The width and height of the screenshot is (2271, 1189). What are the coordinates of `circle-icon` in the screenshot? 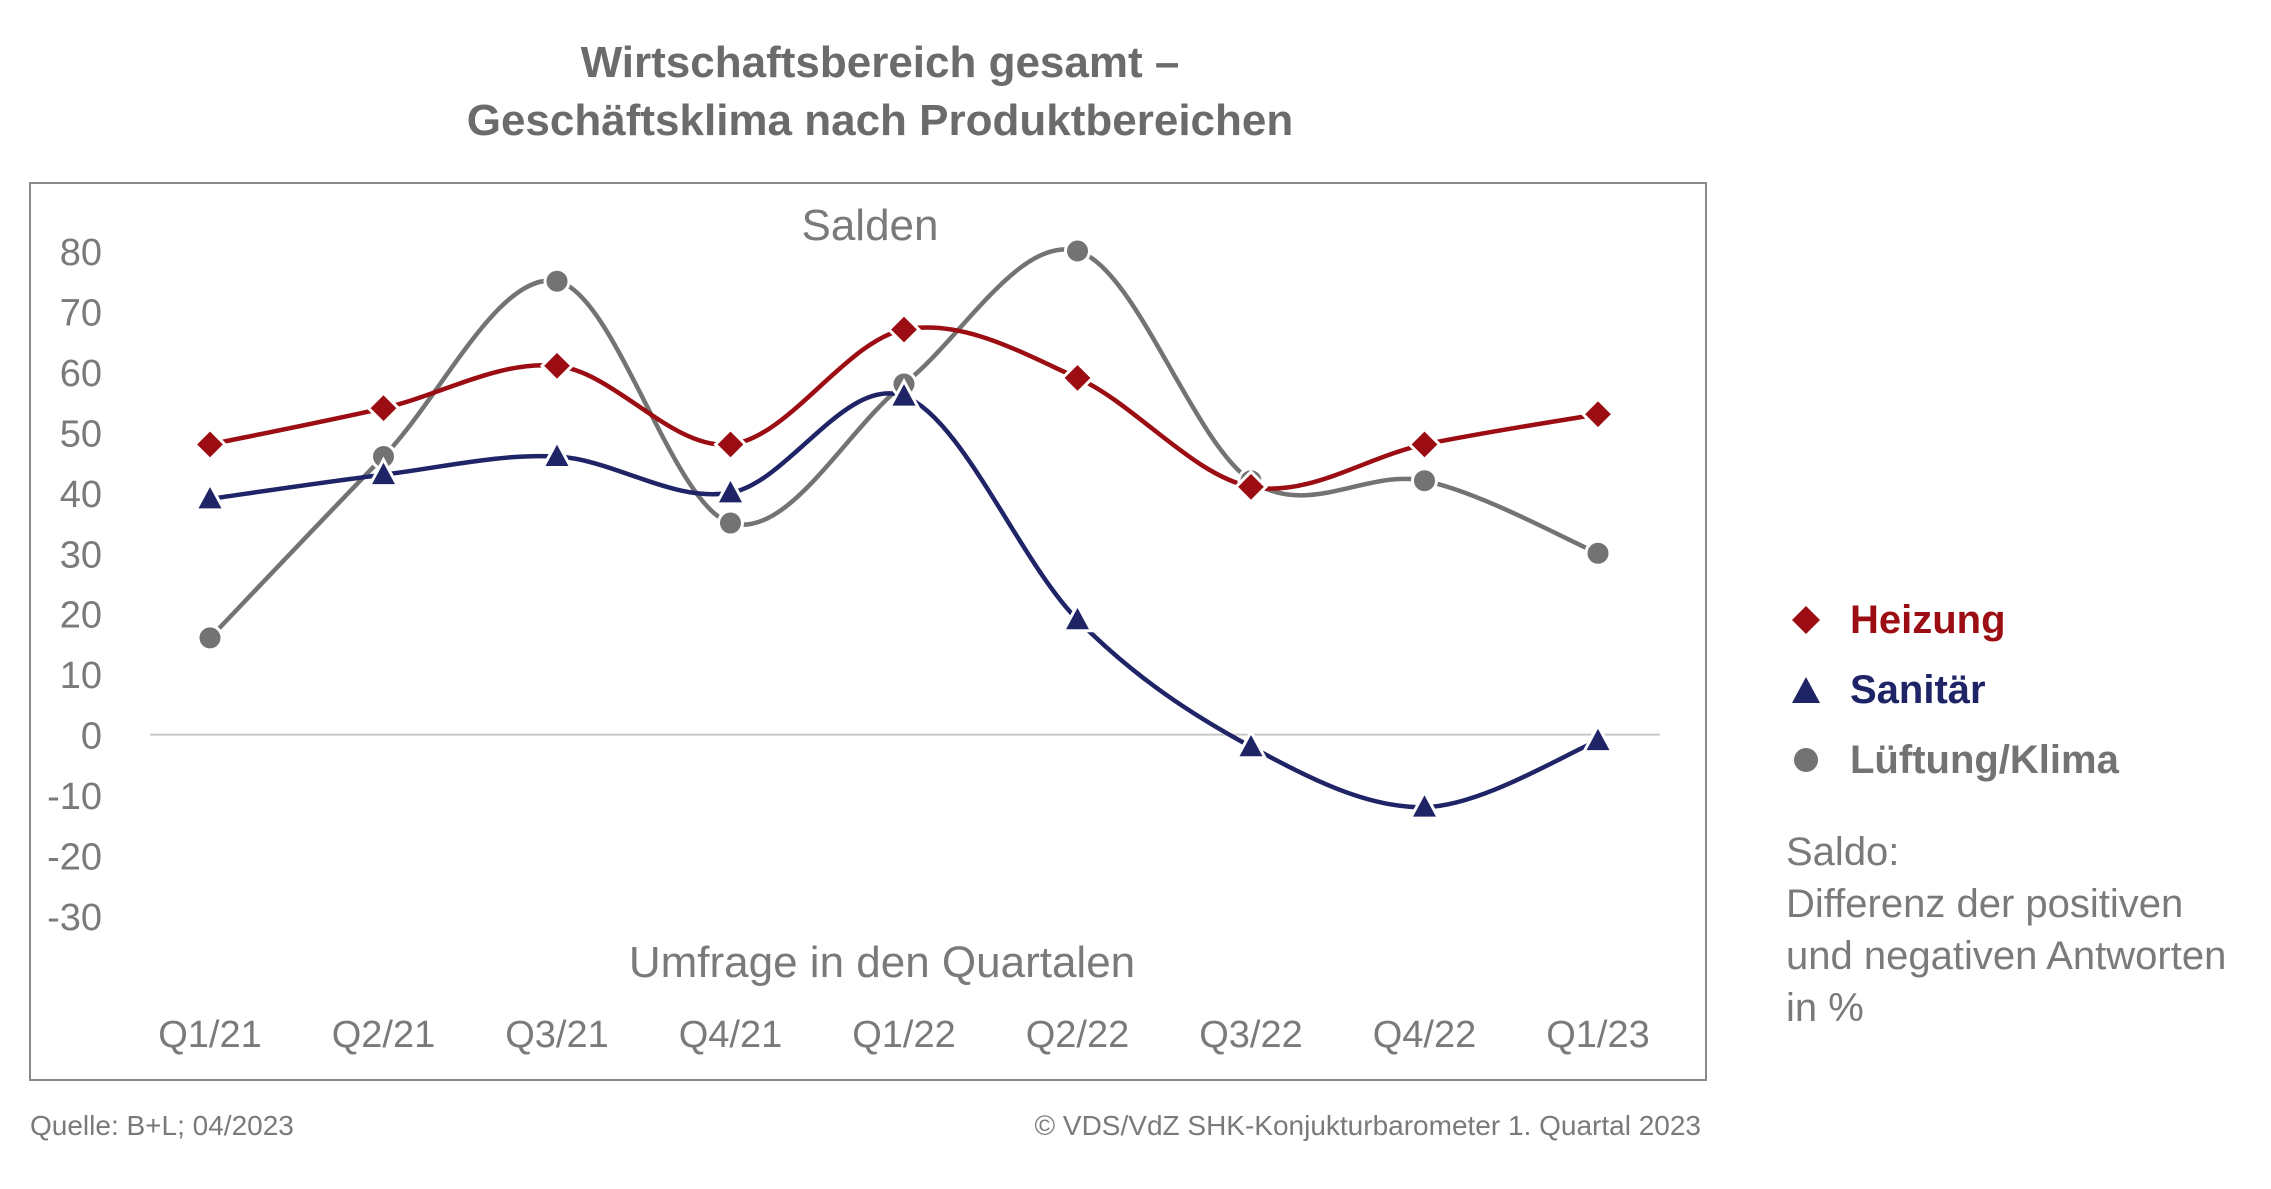 It's located at (1806, 760).